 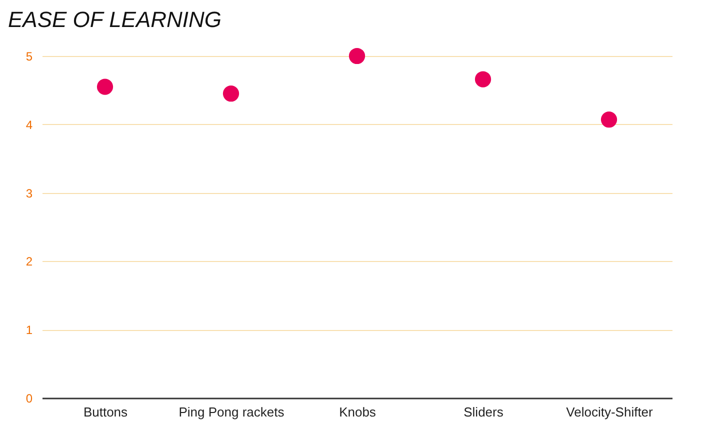 What do you see at coordinates (29, 399) in the screenshot?
I see `y-tick-label: 0` at bounding box center [29, 399].